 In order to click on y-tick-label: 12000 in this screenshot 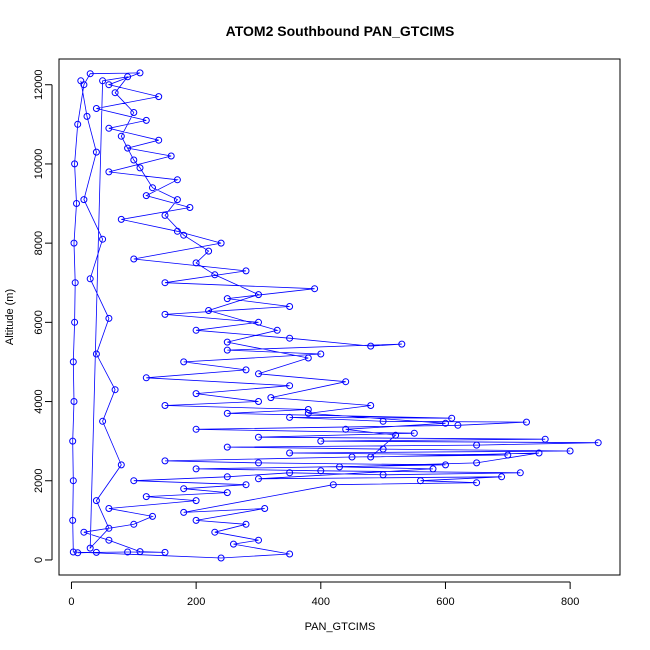, I will do `click(39, 84)`.